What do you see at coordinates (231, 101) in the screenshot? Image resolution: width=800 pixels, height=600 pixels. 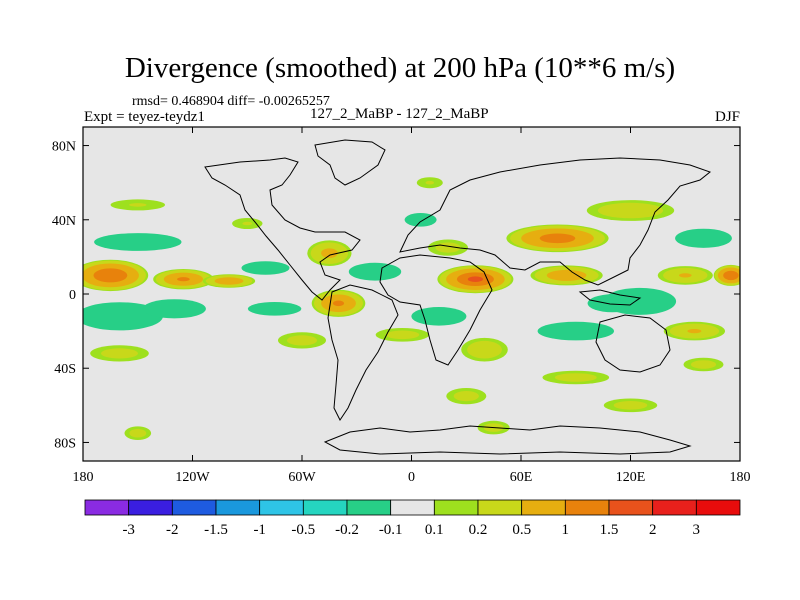 I see `rmsd-stats-label: rmsd= 0.468904 diff= -0.00265257` at bounding box center [231, 101].